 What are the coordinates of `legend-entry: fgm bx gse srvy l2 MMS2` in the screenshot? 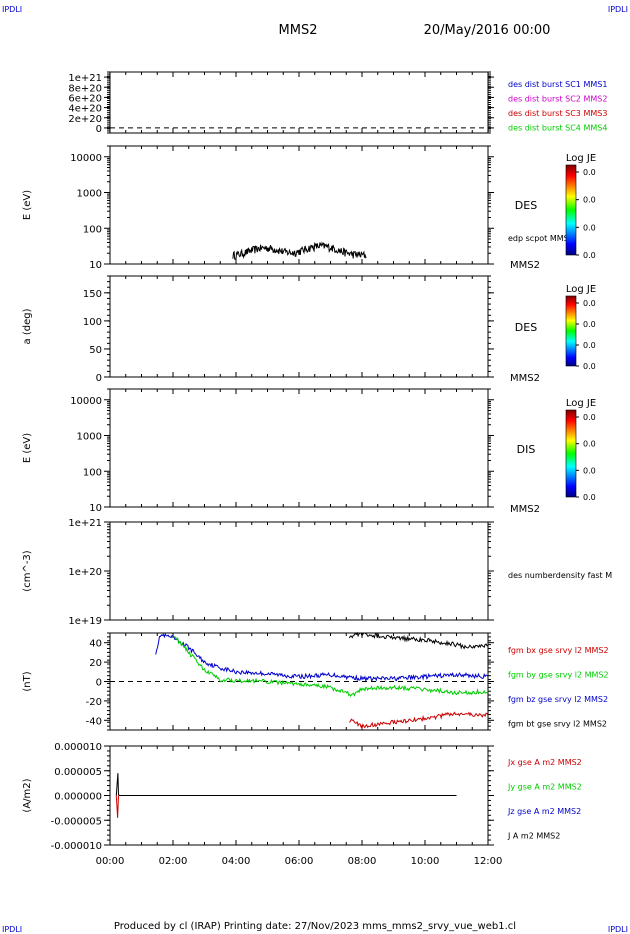 It's located at (558, 650).